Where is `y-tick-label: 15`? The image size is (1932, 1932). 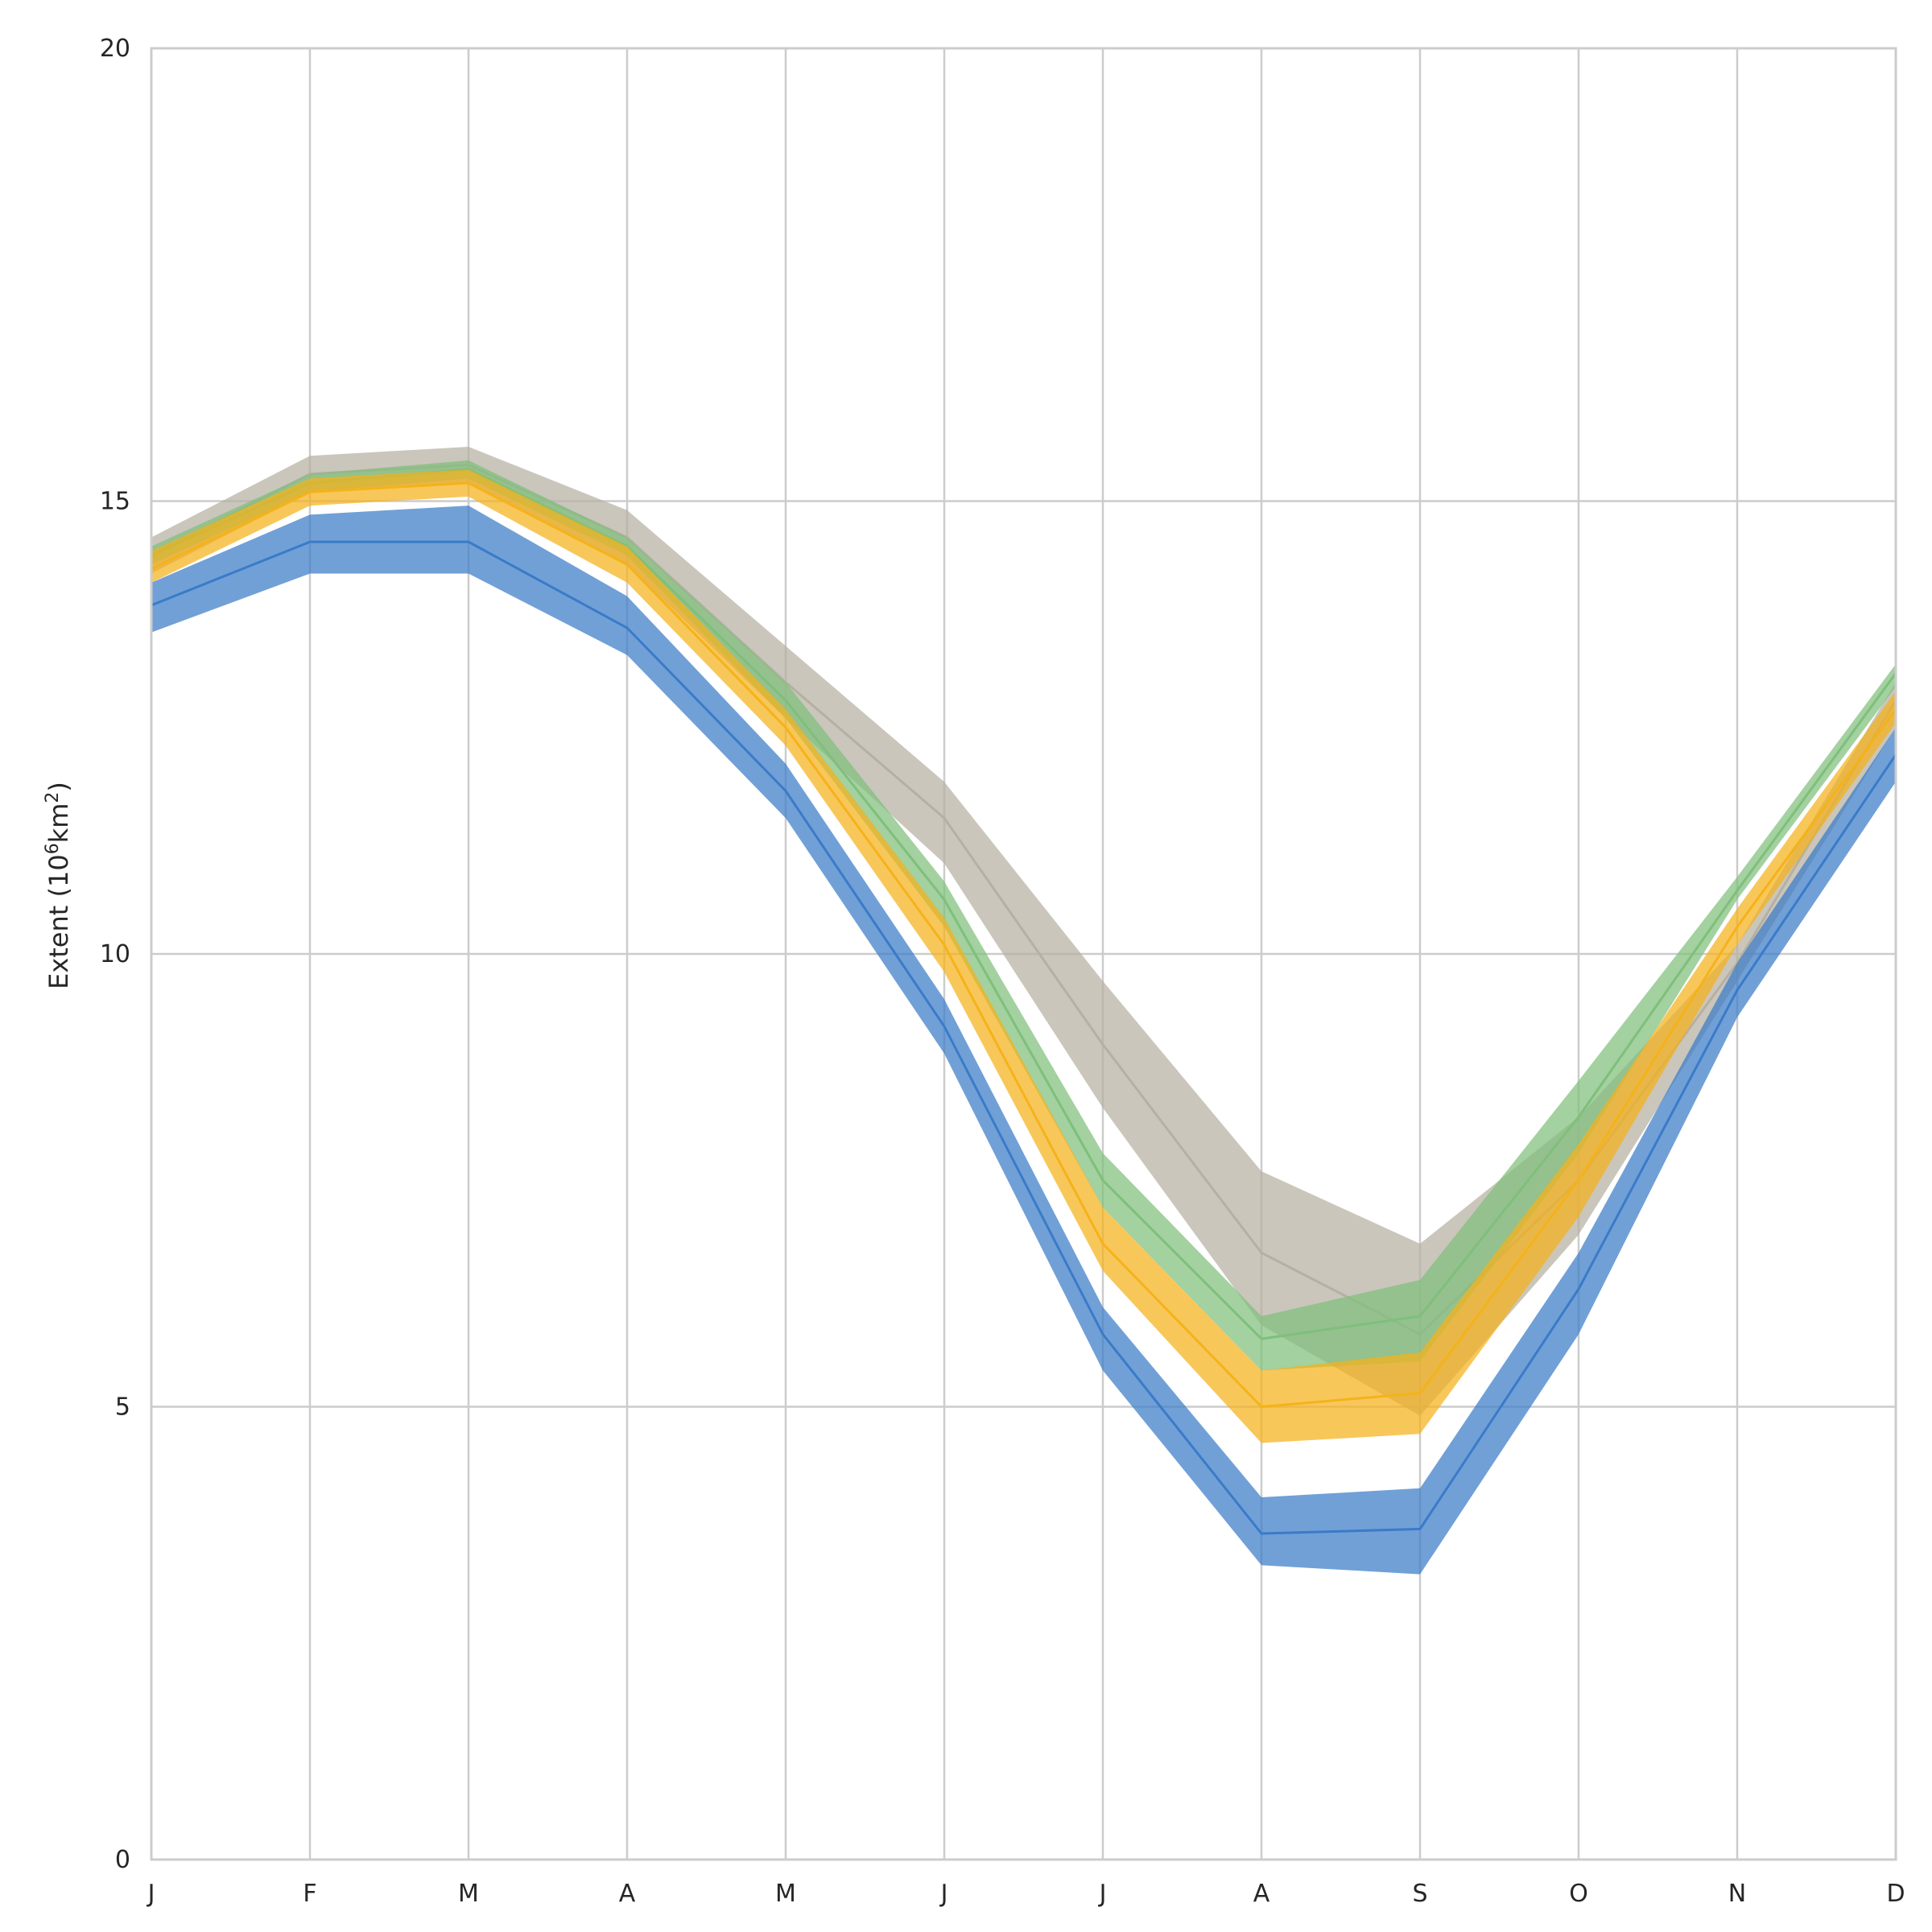 y-tick-label: 15 is located at coordinates (115, 502).